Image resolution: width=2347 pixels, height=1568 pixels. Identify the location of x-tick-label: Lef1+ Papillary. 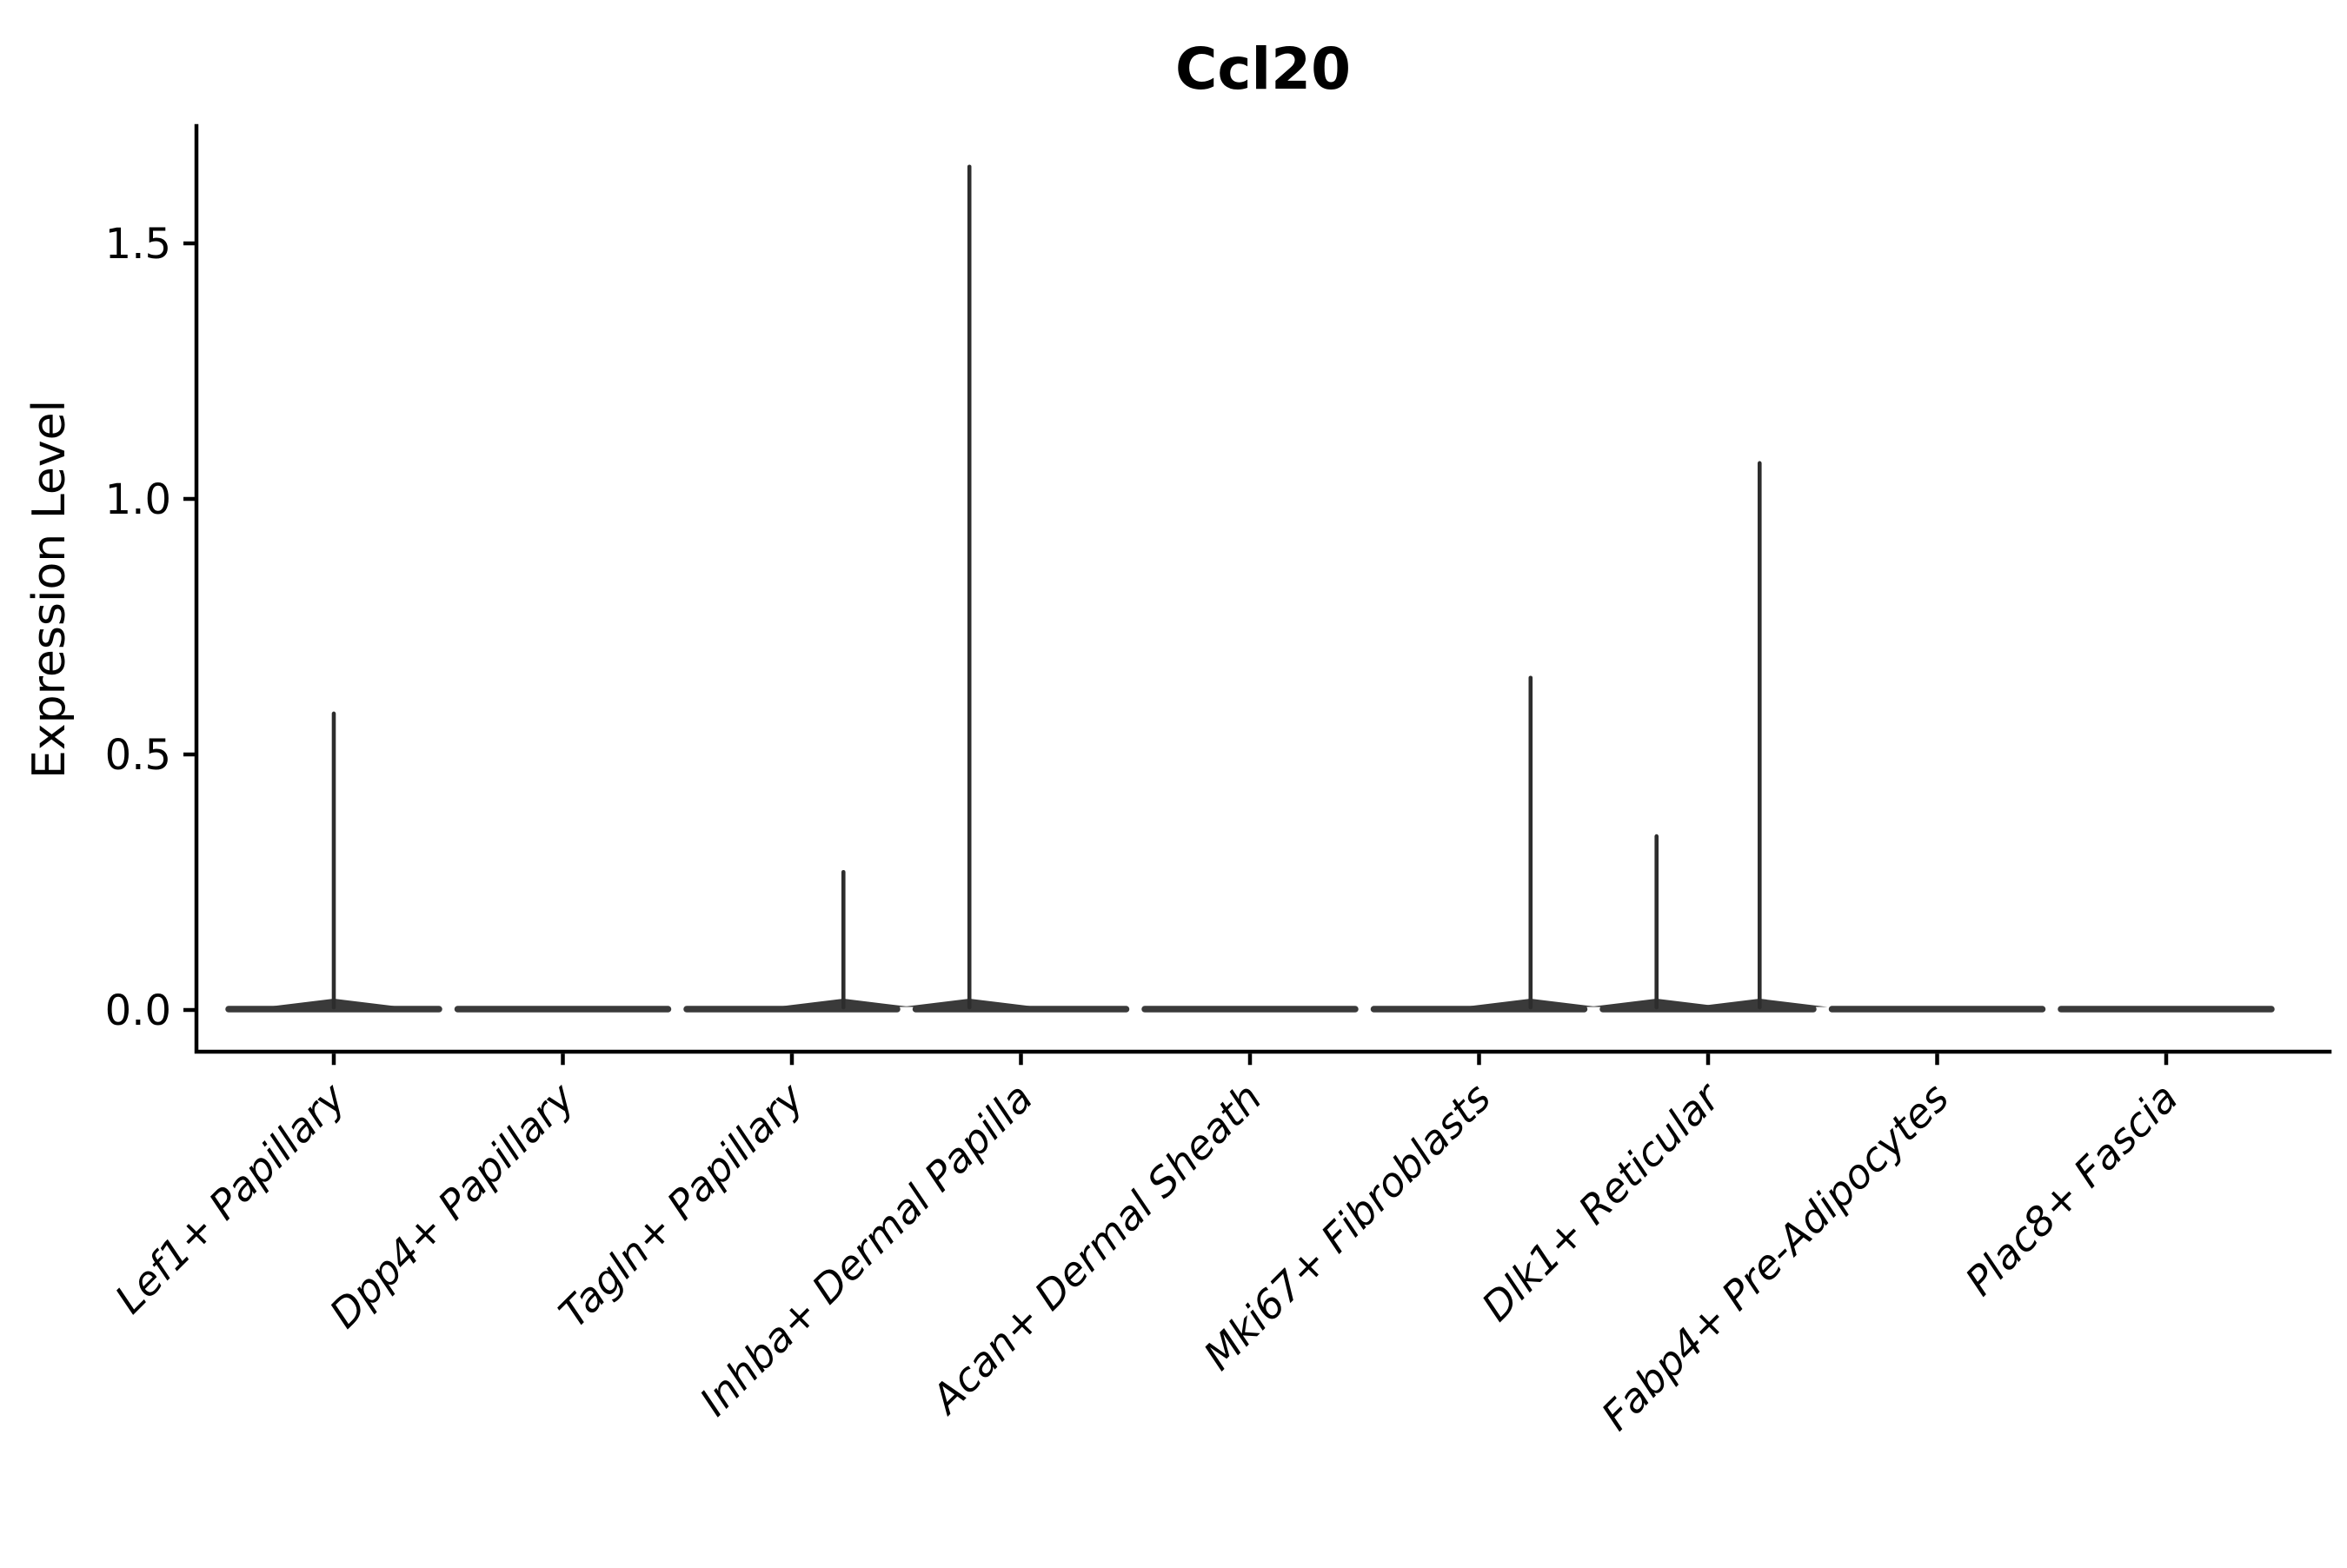
(231, 1197).